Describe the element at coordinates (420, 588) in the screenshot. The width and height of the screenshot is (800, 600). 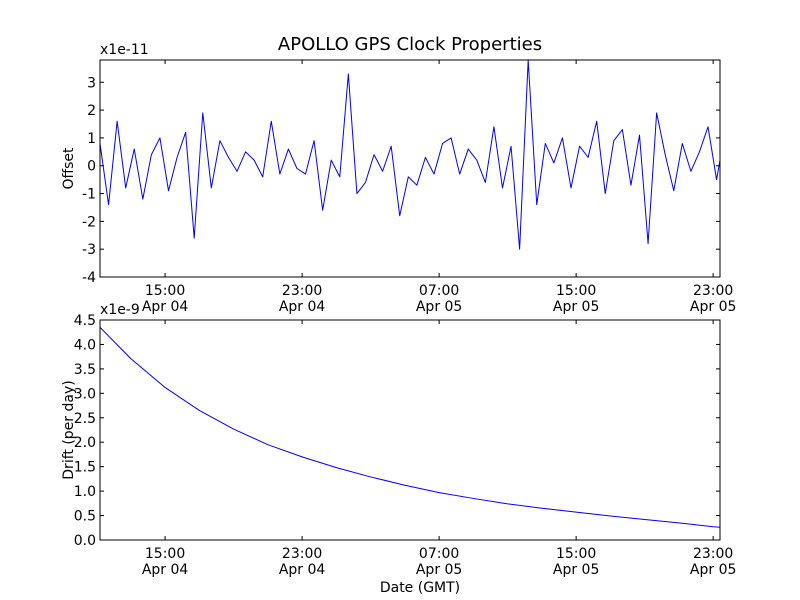
I see `drift-xlabel: Date (GMT)` at that location.